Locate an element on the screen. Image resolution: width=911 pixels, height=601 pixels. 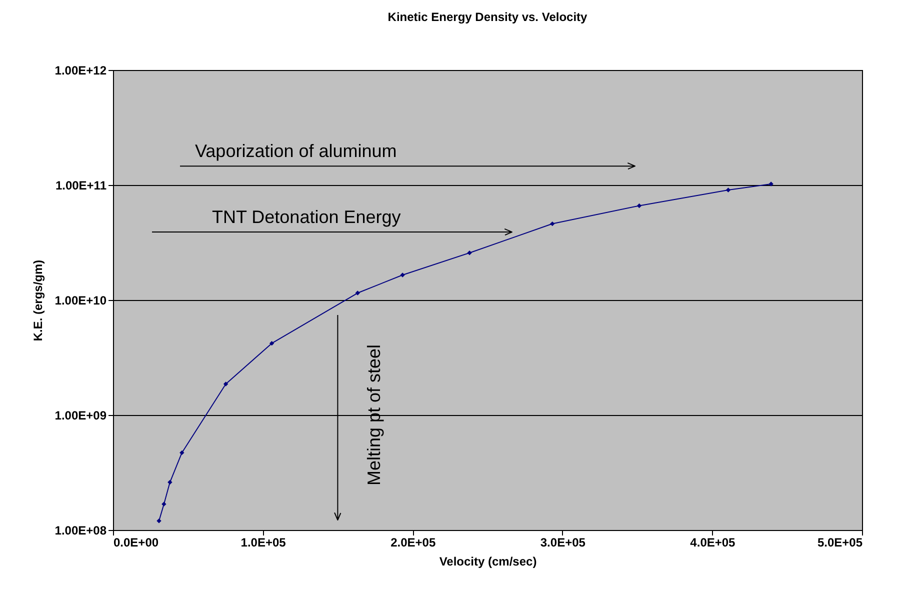
y-tick-label: 1.00E+09 is located at coordinates (80, 415).